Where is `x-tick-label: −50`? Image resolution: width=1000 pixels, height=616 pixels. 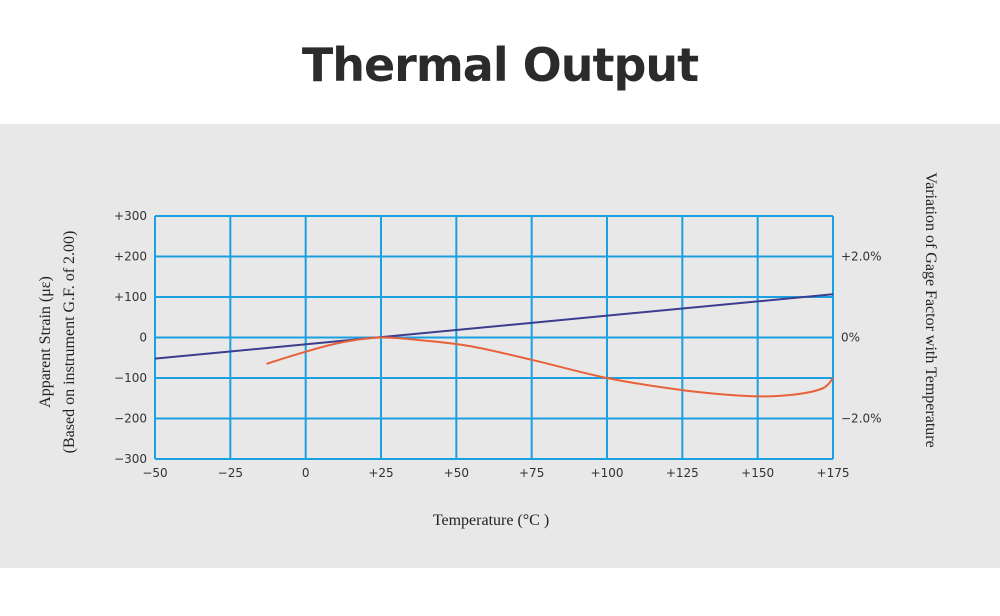
x-tick-label: −50 is located at coordinates (154, 473).